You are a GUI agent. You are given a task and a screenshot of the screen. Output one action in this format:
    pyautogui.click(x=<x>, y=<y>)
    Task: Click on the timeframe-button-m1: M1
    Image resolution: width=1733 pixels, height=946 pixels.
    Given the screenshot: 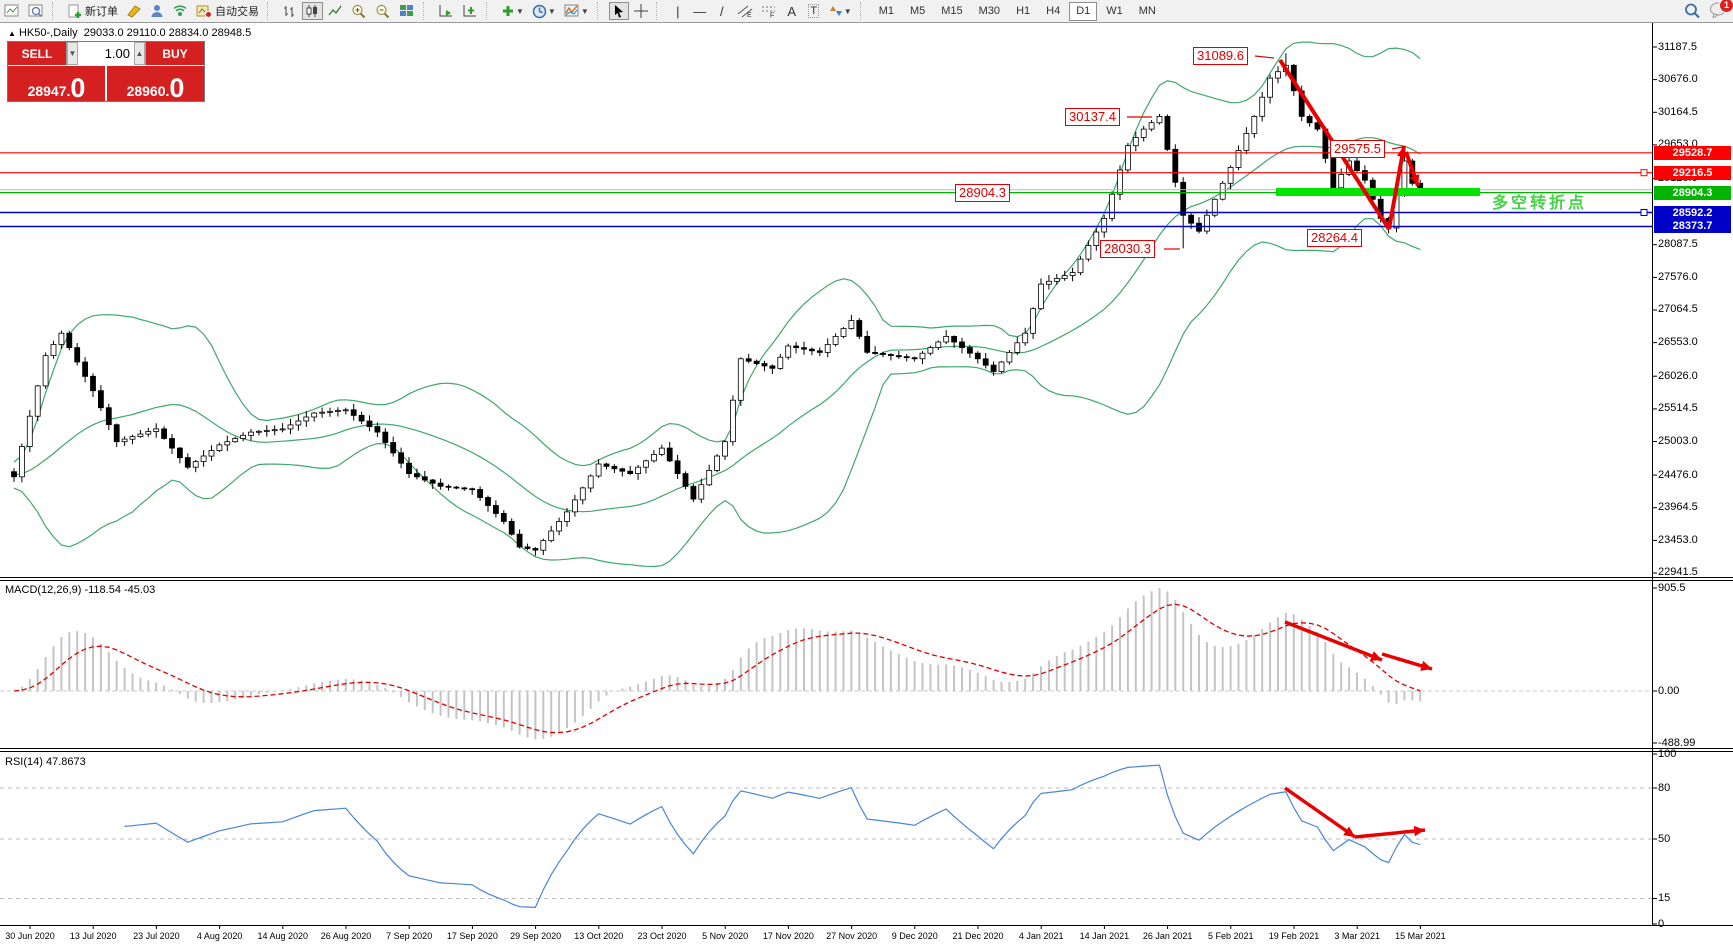 What is the action you would take?
    pyautogui.click(x=886, y=11)
    